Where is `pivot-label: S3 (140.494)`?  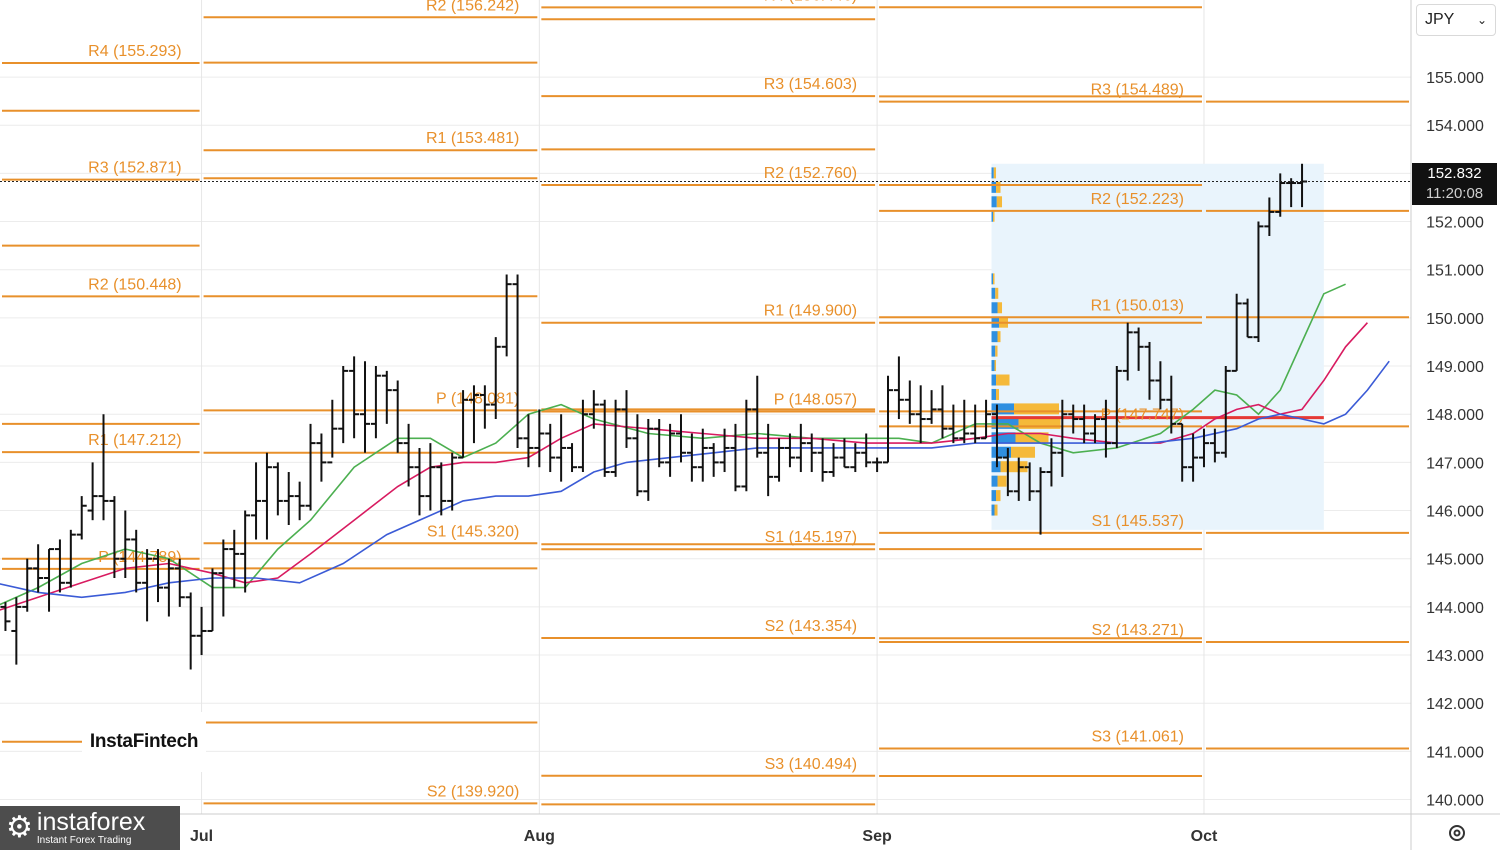 pivot-label: S3 (140.494) is located at coordinates (811, 764).